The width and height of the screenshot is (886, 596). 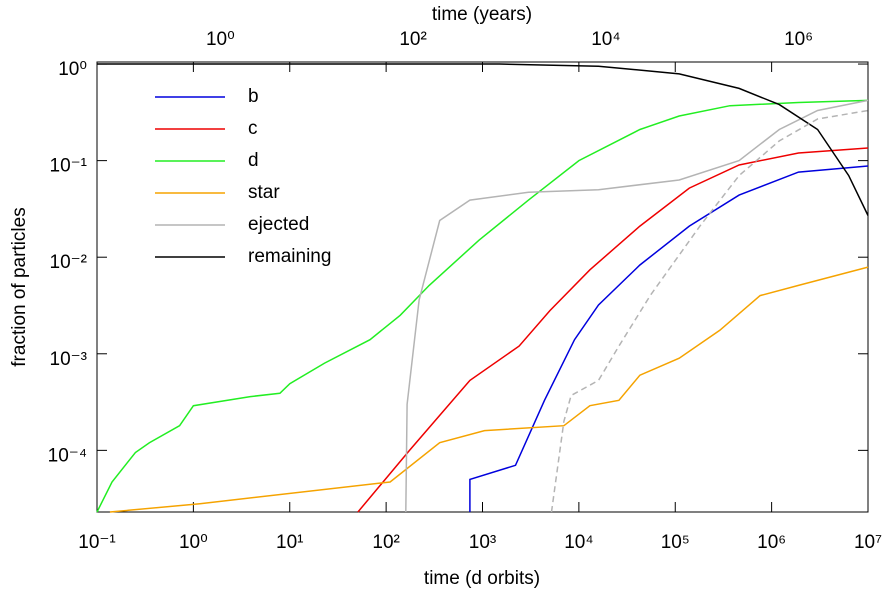 What do you see at coordinates (771, 542) in the screenshot?
I see `x-tick-label: 10⁶` at bounding box center [771, 542].